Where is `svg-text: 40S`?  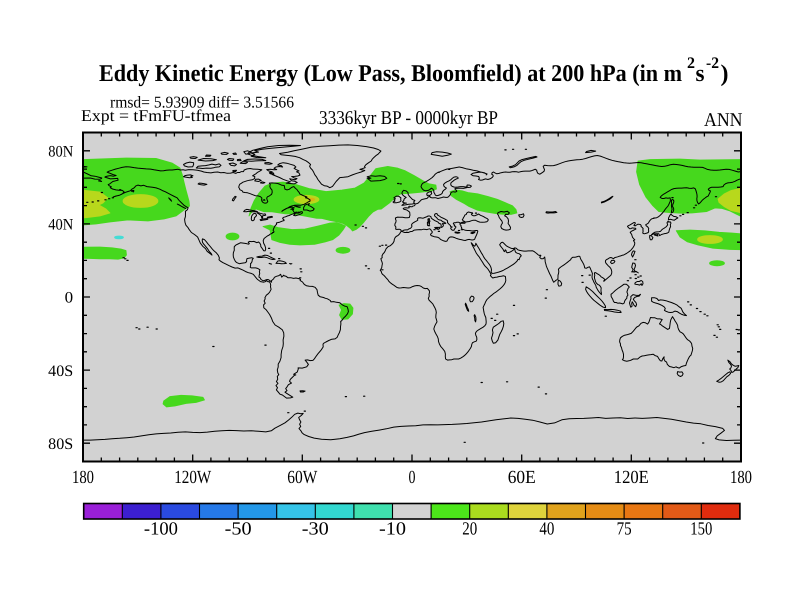 svg-text: 40S is located at coordinates (60, 371).